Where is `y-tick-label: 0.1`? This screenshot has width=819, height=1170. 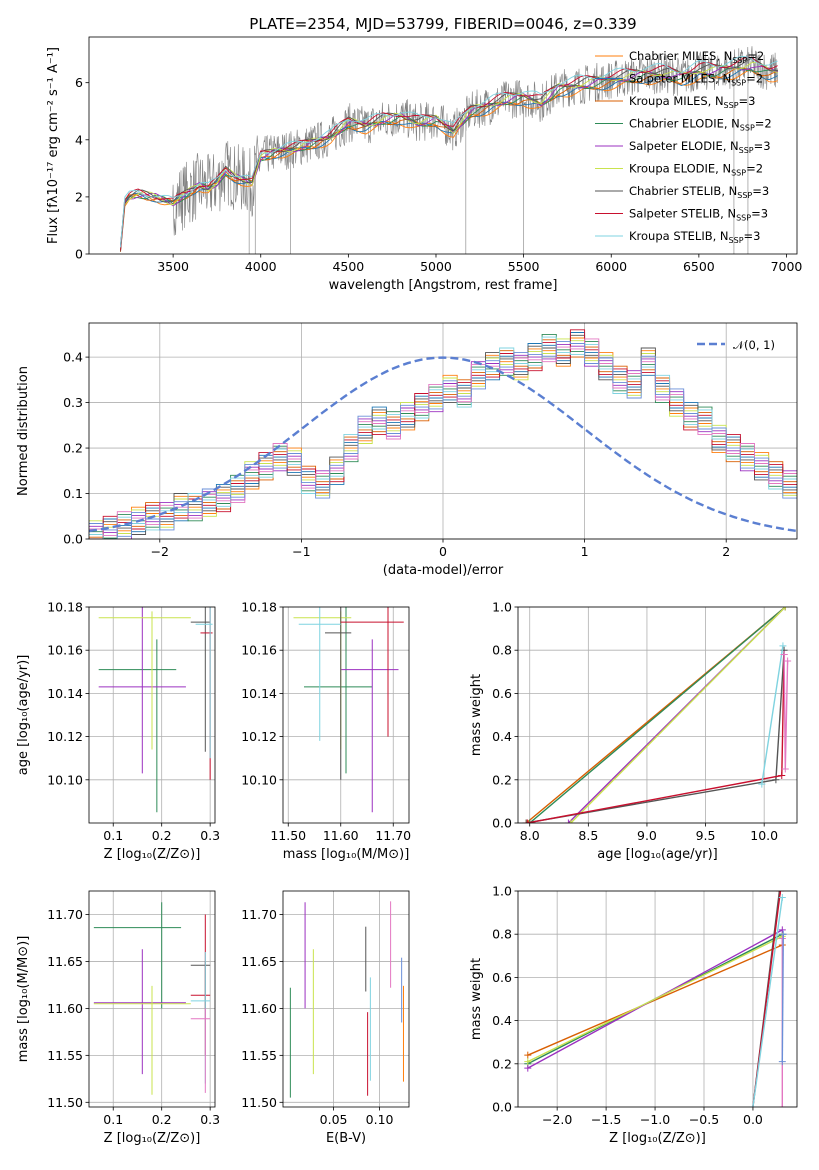 y-tick-label: 0.1 is located at coordinates (73, 493).